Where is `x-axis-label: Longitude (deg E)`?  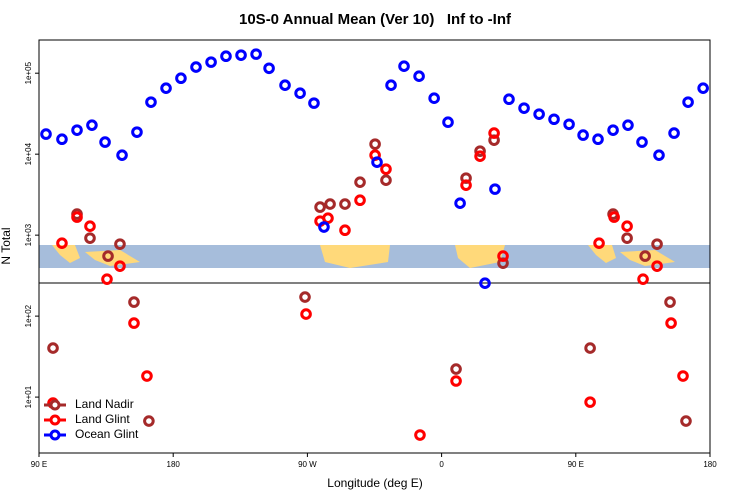
x-axis-label: Longitude (deg E) is located at coordinates (374, 483).